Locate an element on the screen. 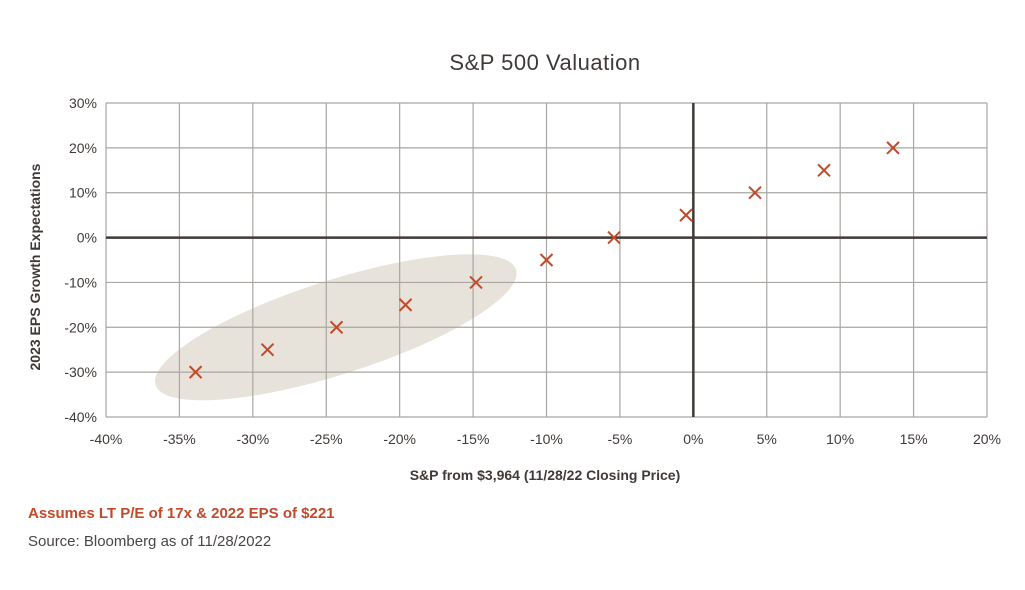  x-tick-label: -40% is located at coordinates (106, 439).